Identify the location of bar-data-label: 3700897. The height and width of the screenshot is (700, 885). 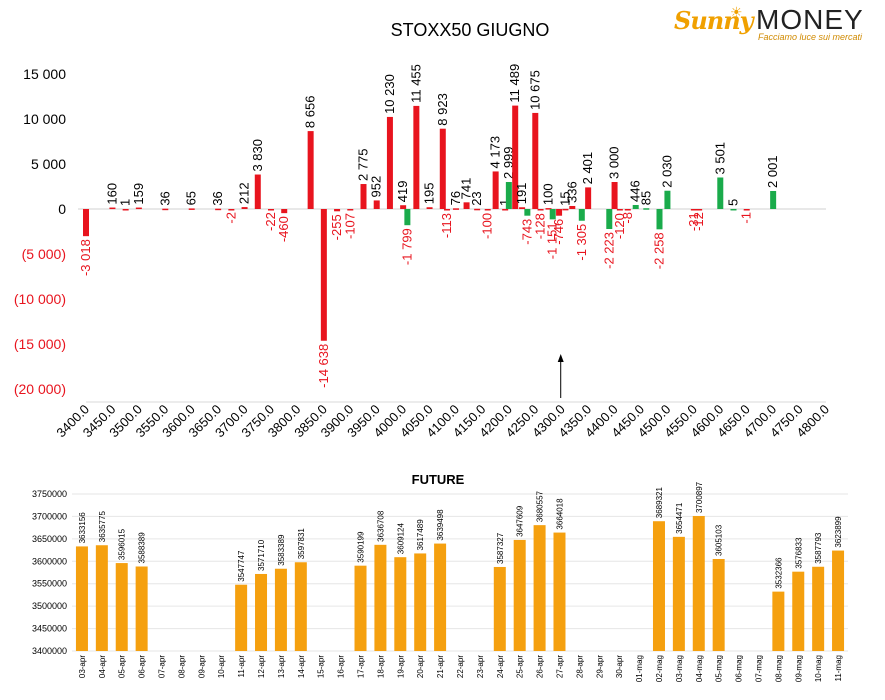
(699, 497).